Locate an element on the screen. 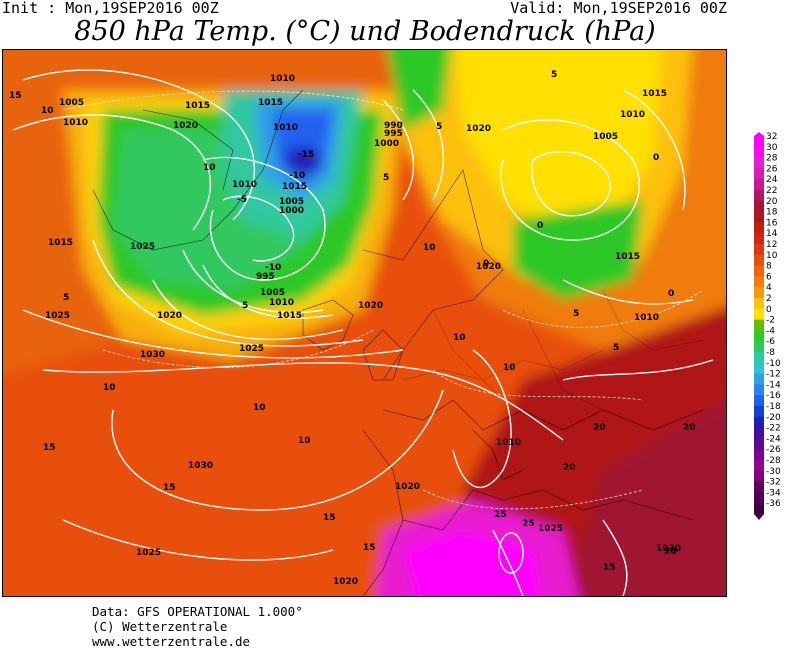 Image resolution: width=789 pixels, height=649 pixels. colorbar-label: -14 is located at coordinates (773, 385).